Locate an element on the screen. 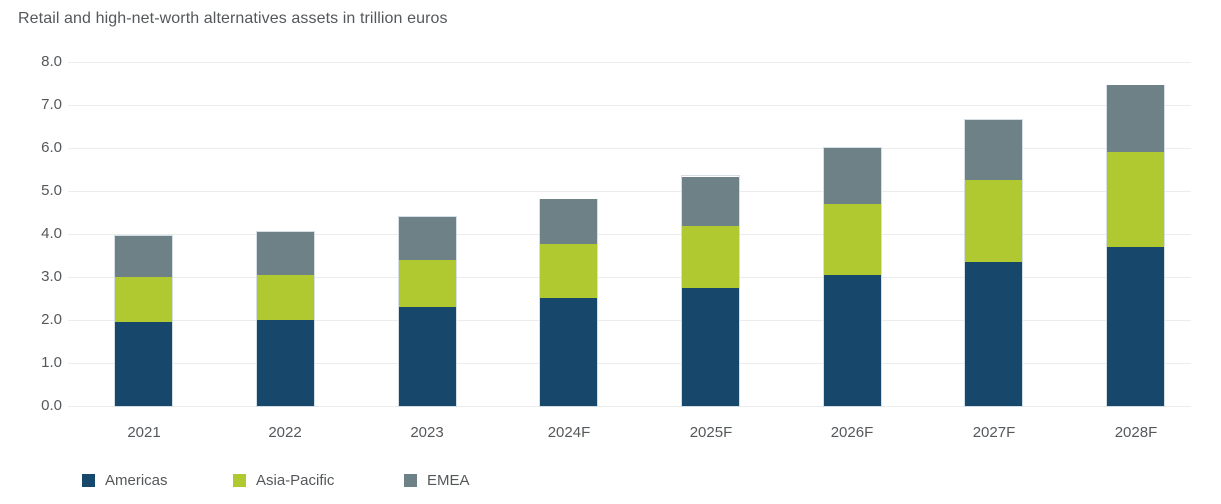 The height and width of the screenshot is (504, 1221). bar-2024F is located at coordinates (568, 302).